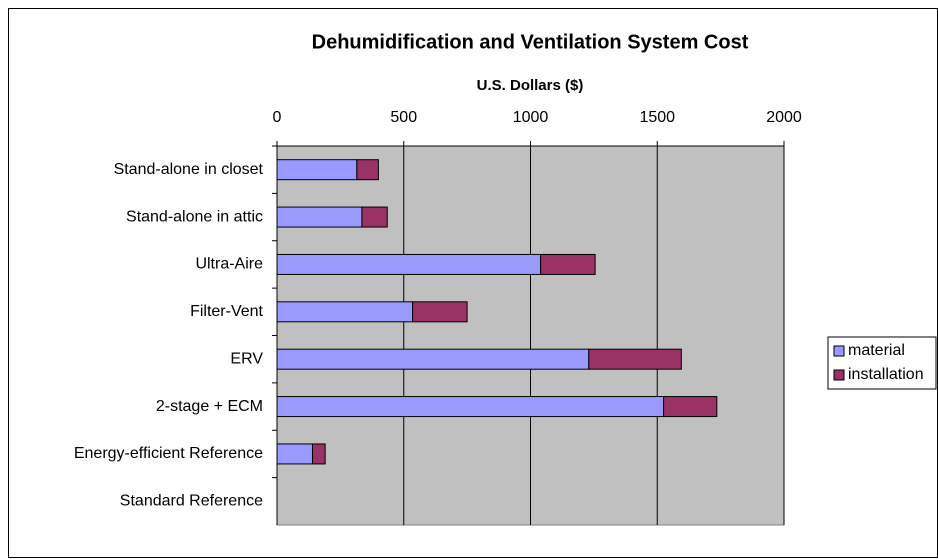 The height and width of the screenshot is (559, 938). I want to click on y-tick-label: Filter-Vent, so click(226, 311).